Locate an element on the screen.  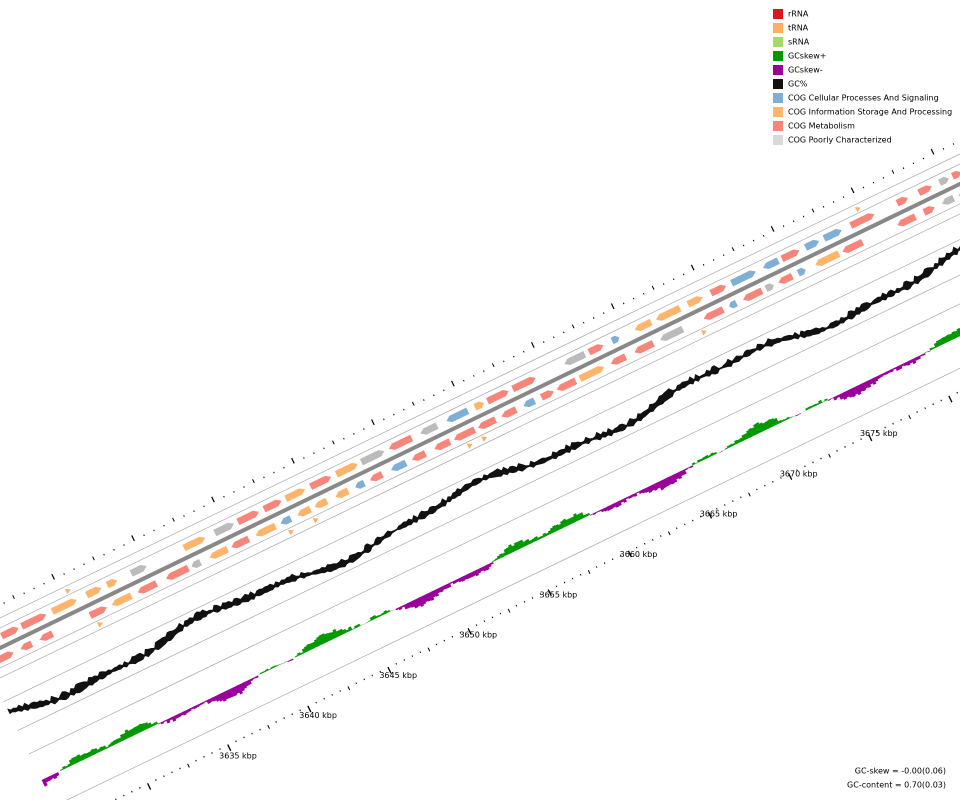
legend-label: sRNA is located at coordinates (799, 42).